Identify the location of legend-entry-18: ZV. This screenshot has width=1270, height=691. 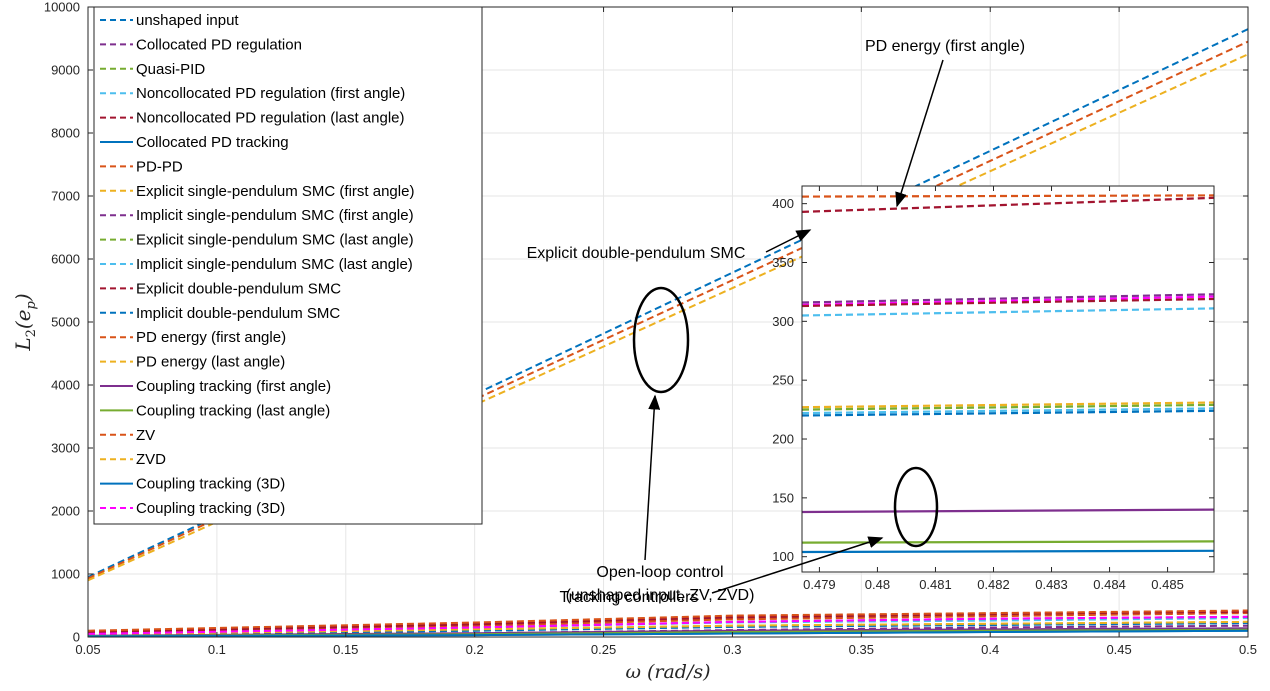
(145, 435).